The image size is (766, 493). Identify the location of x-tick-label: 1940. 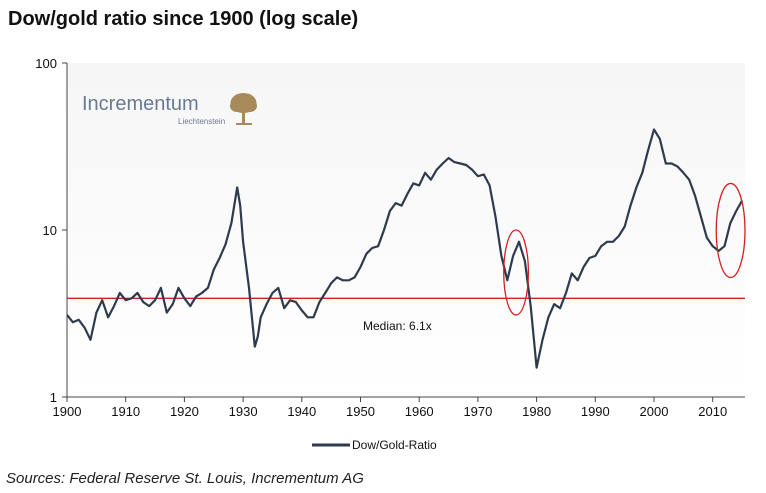
(301, 411).